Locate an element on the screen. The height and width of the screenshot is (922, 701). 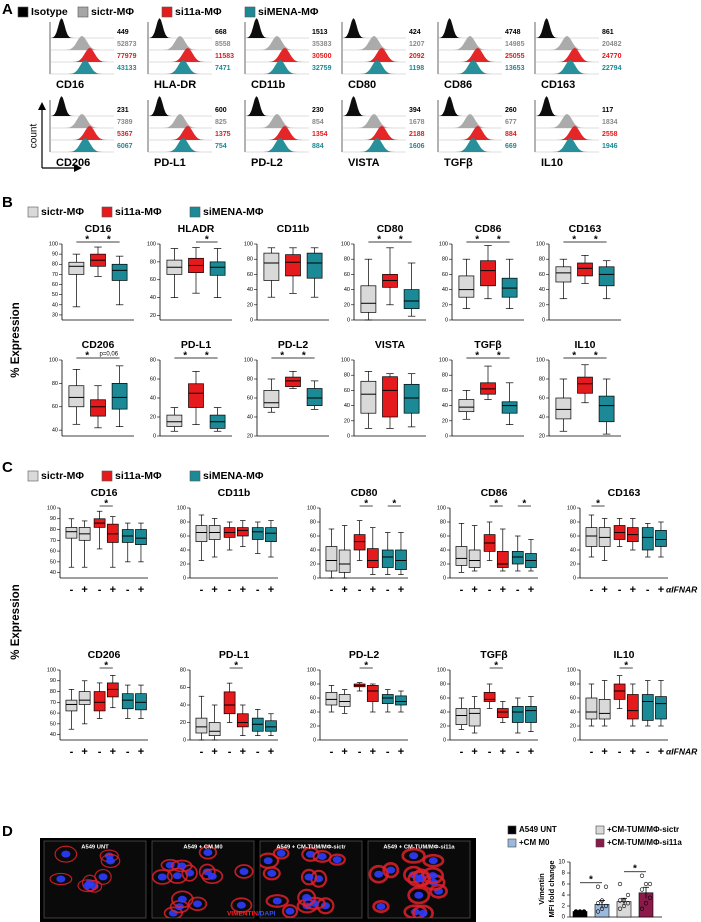
subplot-title: CD80 is located at coordinates (364, 493).